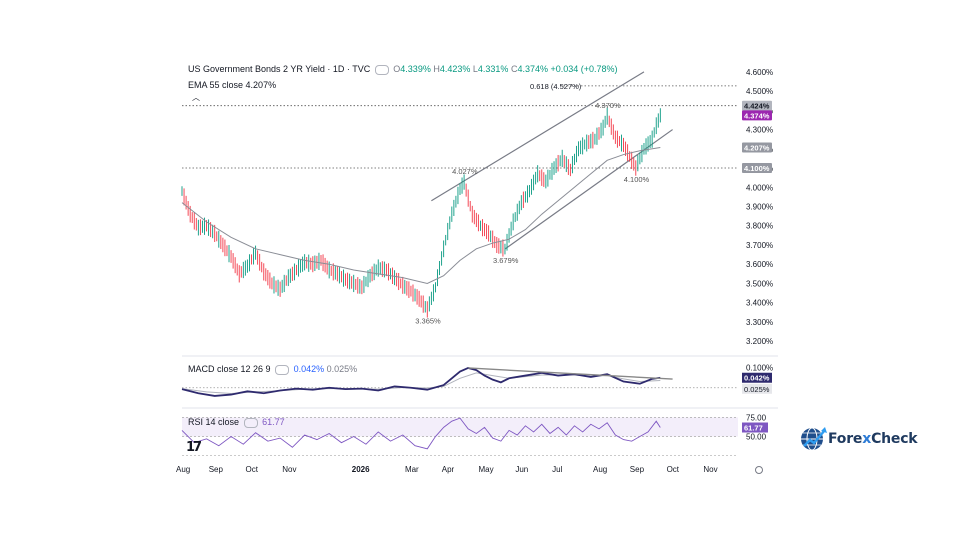 This screenshot has width=960, height=540. I want to click on rsi-label: RSI 14 close, so click(214, 422).